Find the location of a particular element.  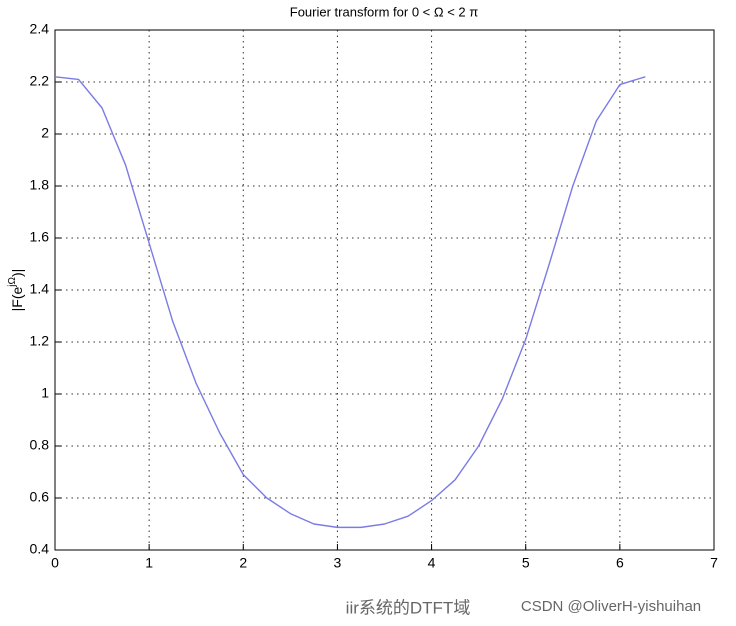

x-tick-label: 0 is located at coordinates (55, 563).